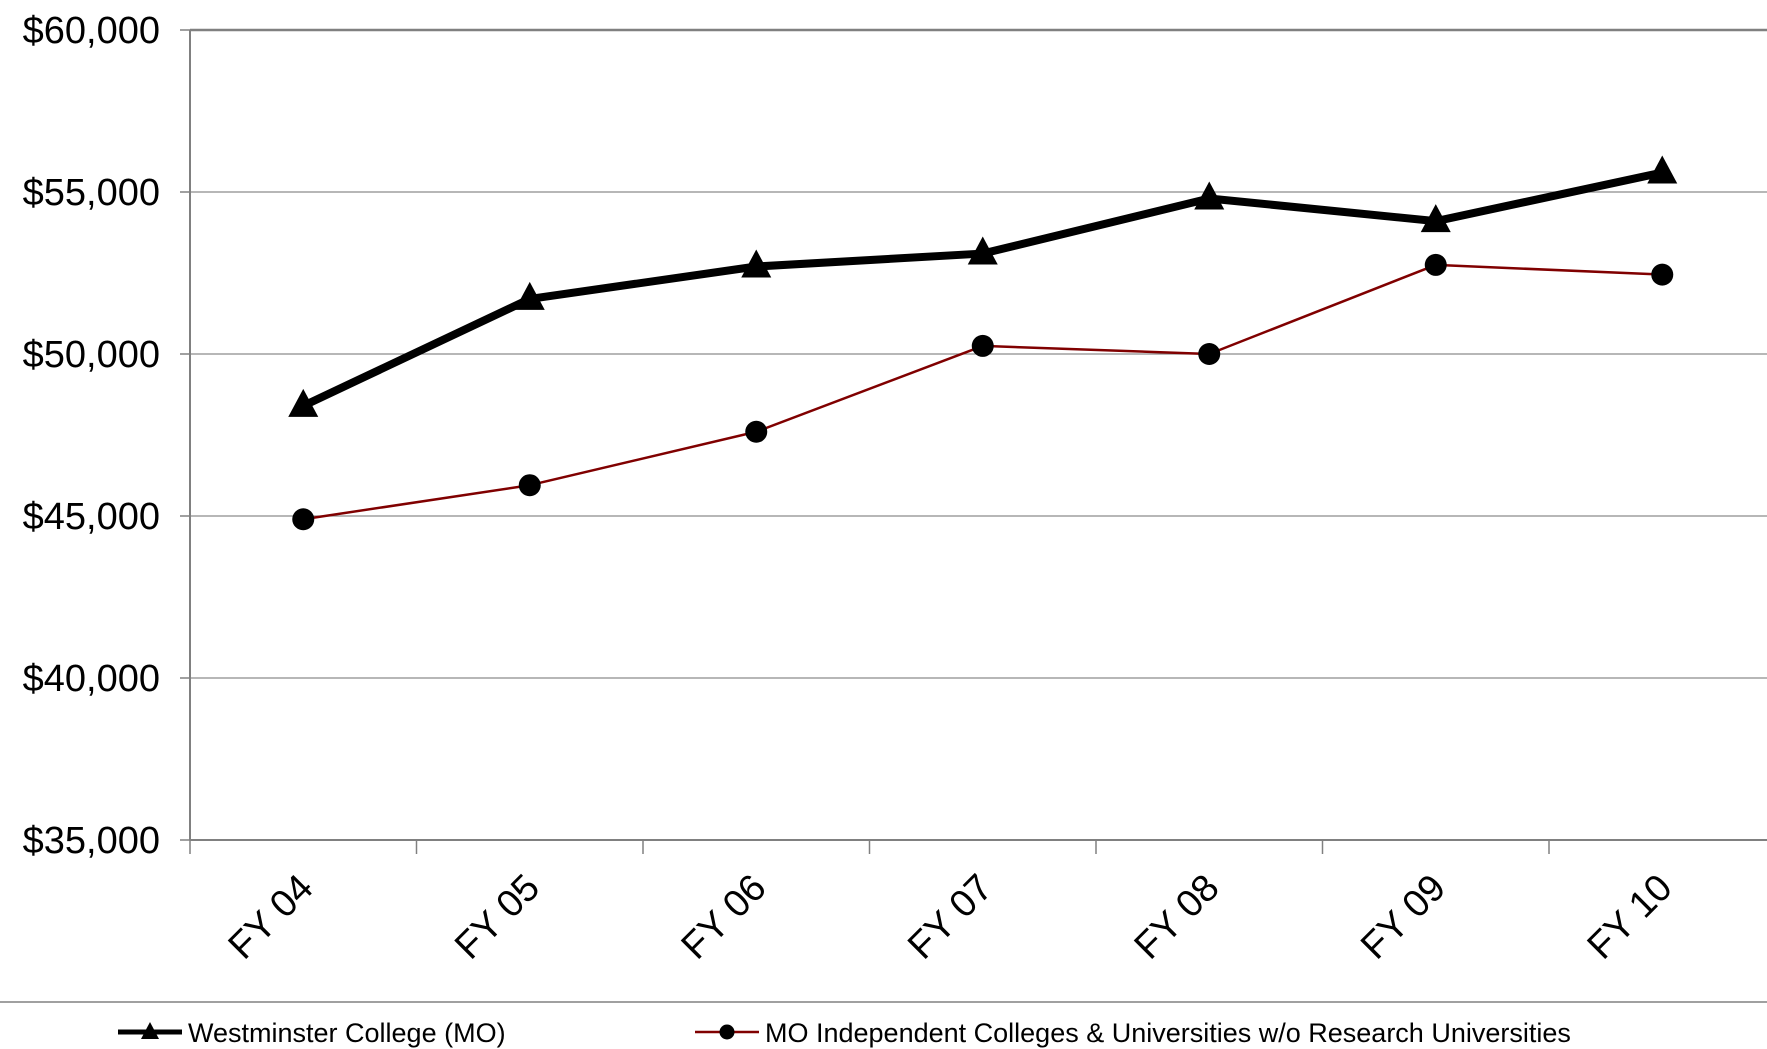 The height and width of the screenshot is (1049, 1767). I want to click on legend-marker-triangle, so click(150, 1030).